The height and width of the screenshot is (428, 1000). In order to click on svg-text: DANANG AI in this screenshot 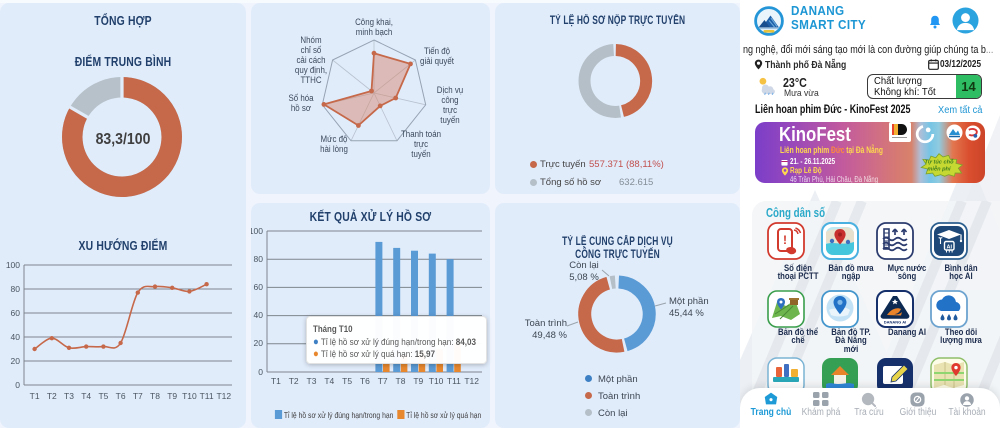, I will do `click(894, 321)`.